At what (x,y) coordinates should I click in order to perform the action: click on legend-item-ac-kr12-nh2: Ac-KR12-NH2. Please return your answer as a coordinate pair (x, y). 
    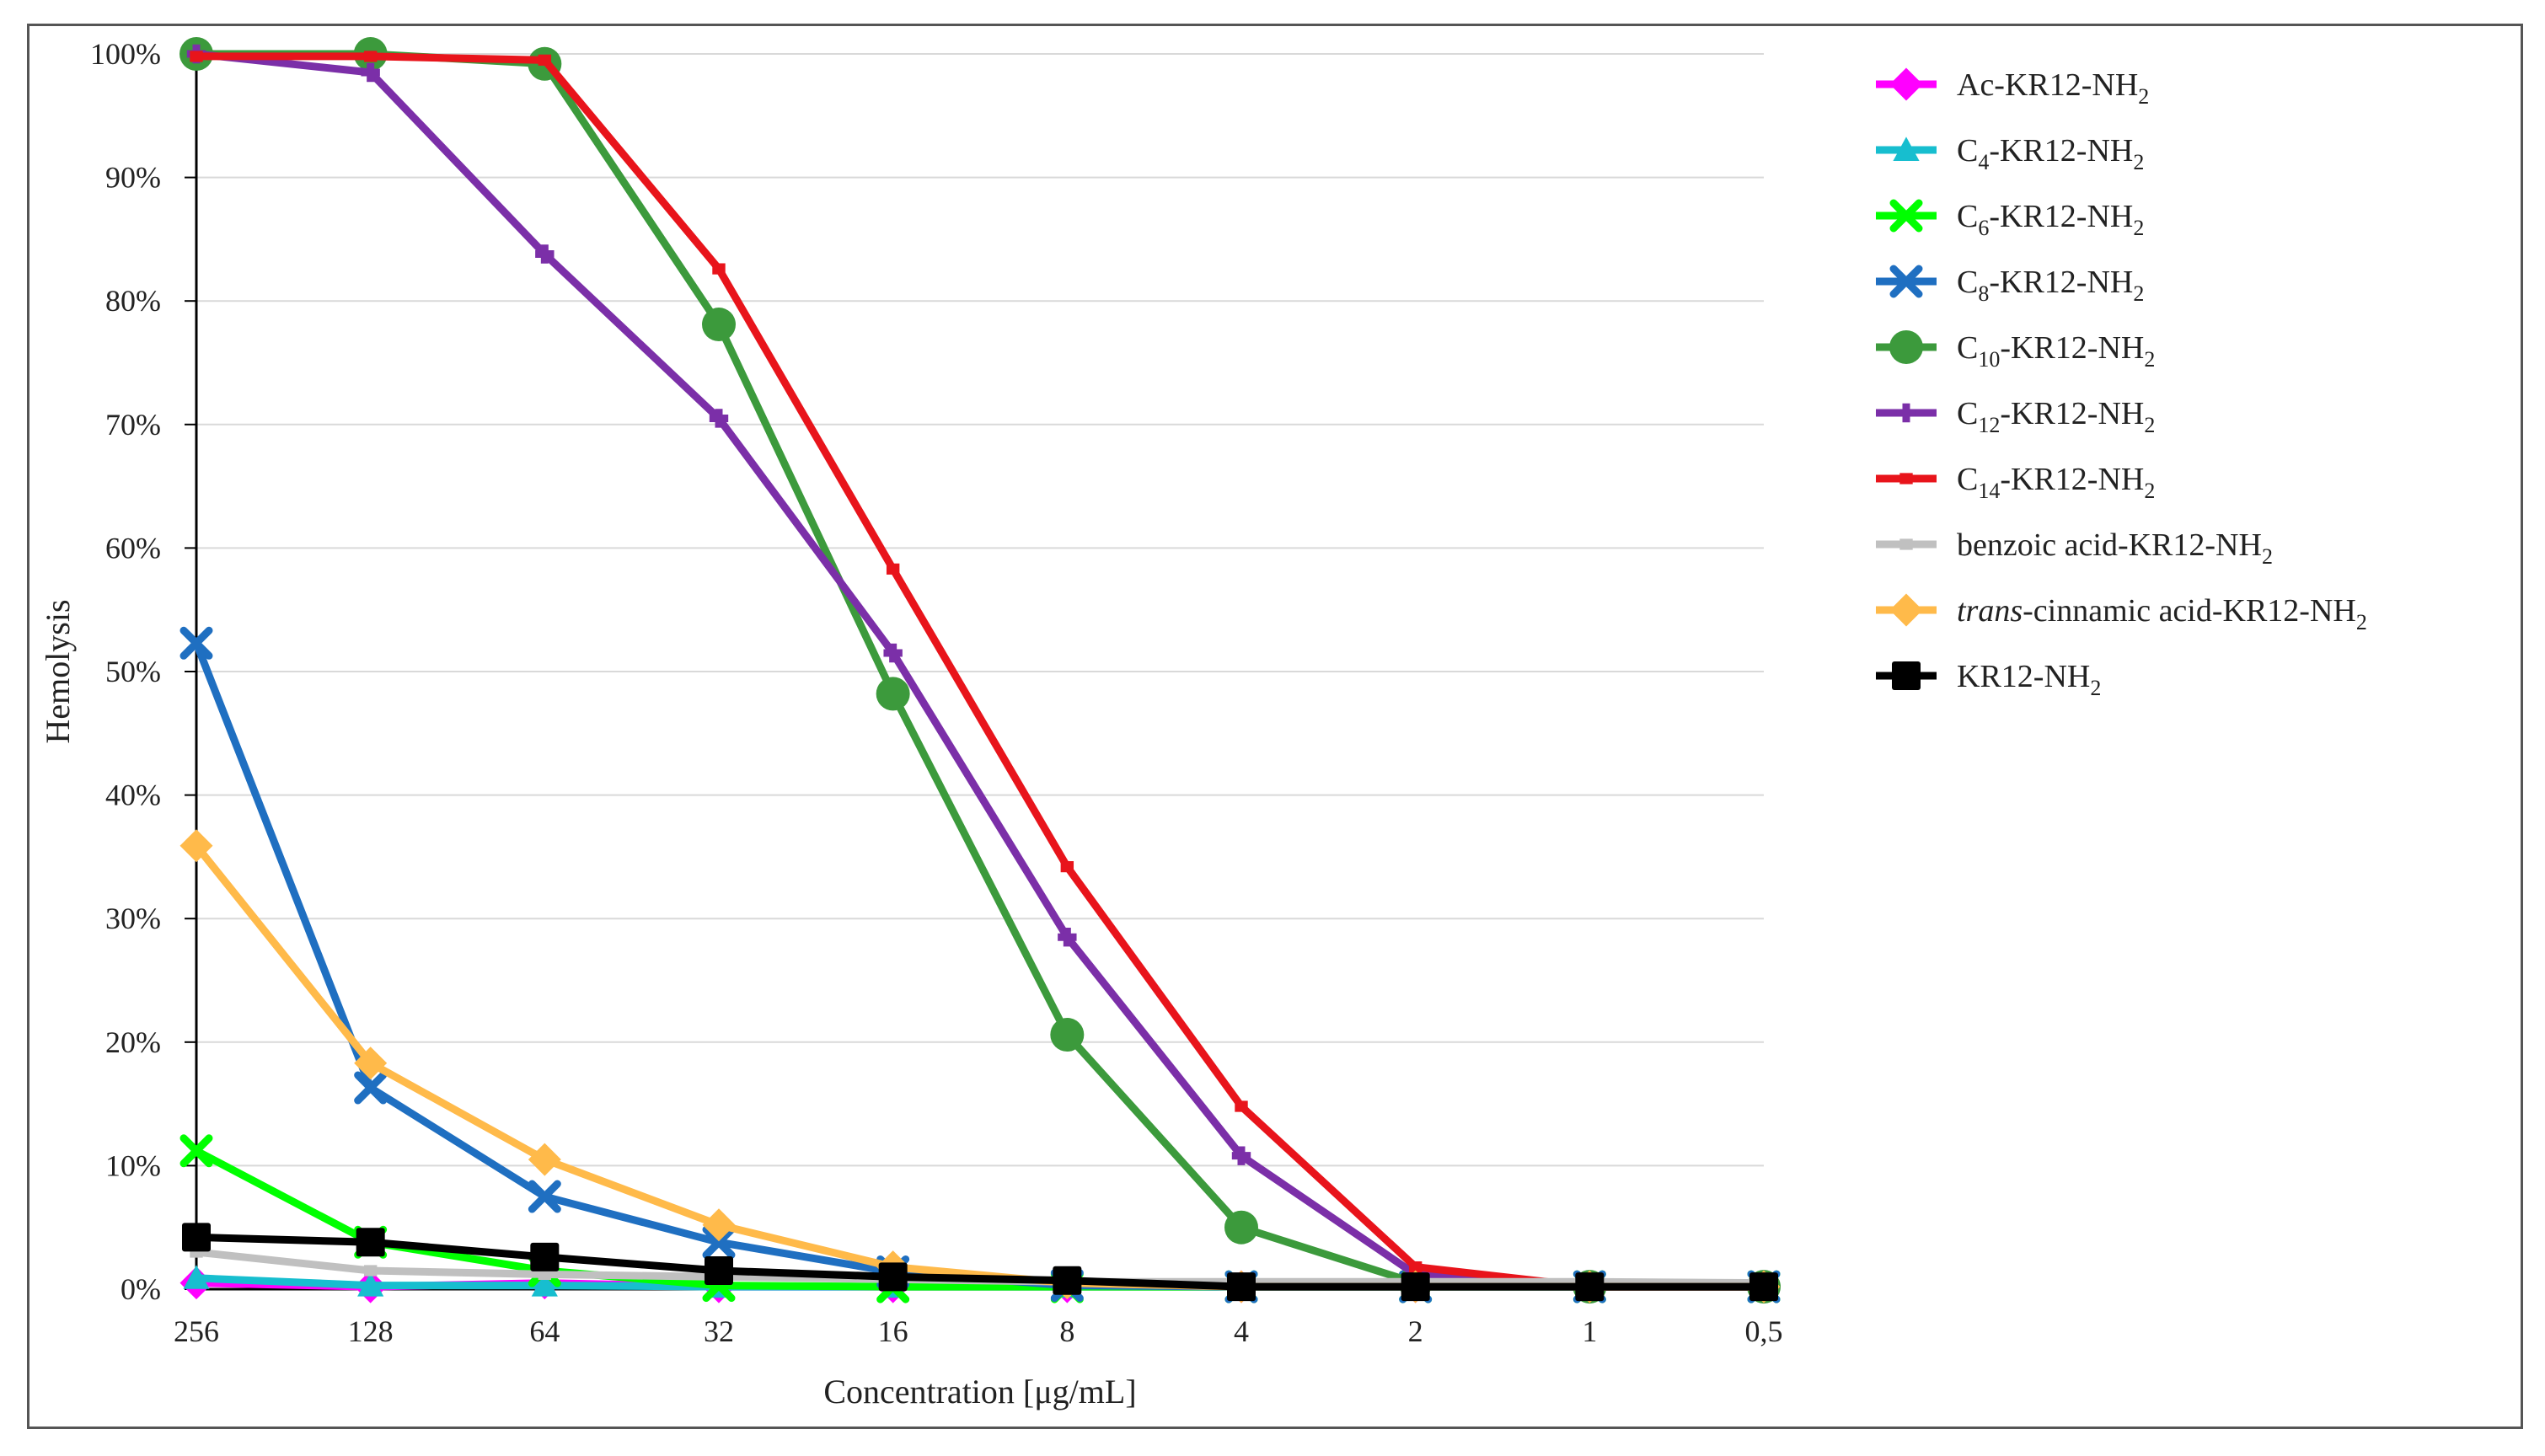
    Looking at the image, I should click on (2012, 88).